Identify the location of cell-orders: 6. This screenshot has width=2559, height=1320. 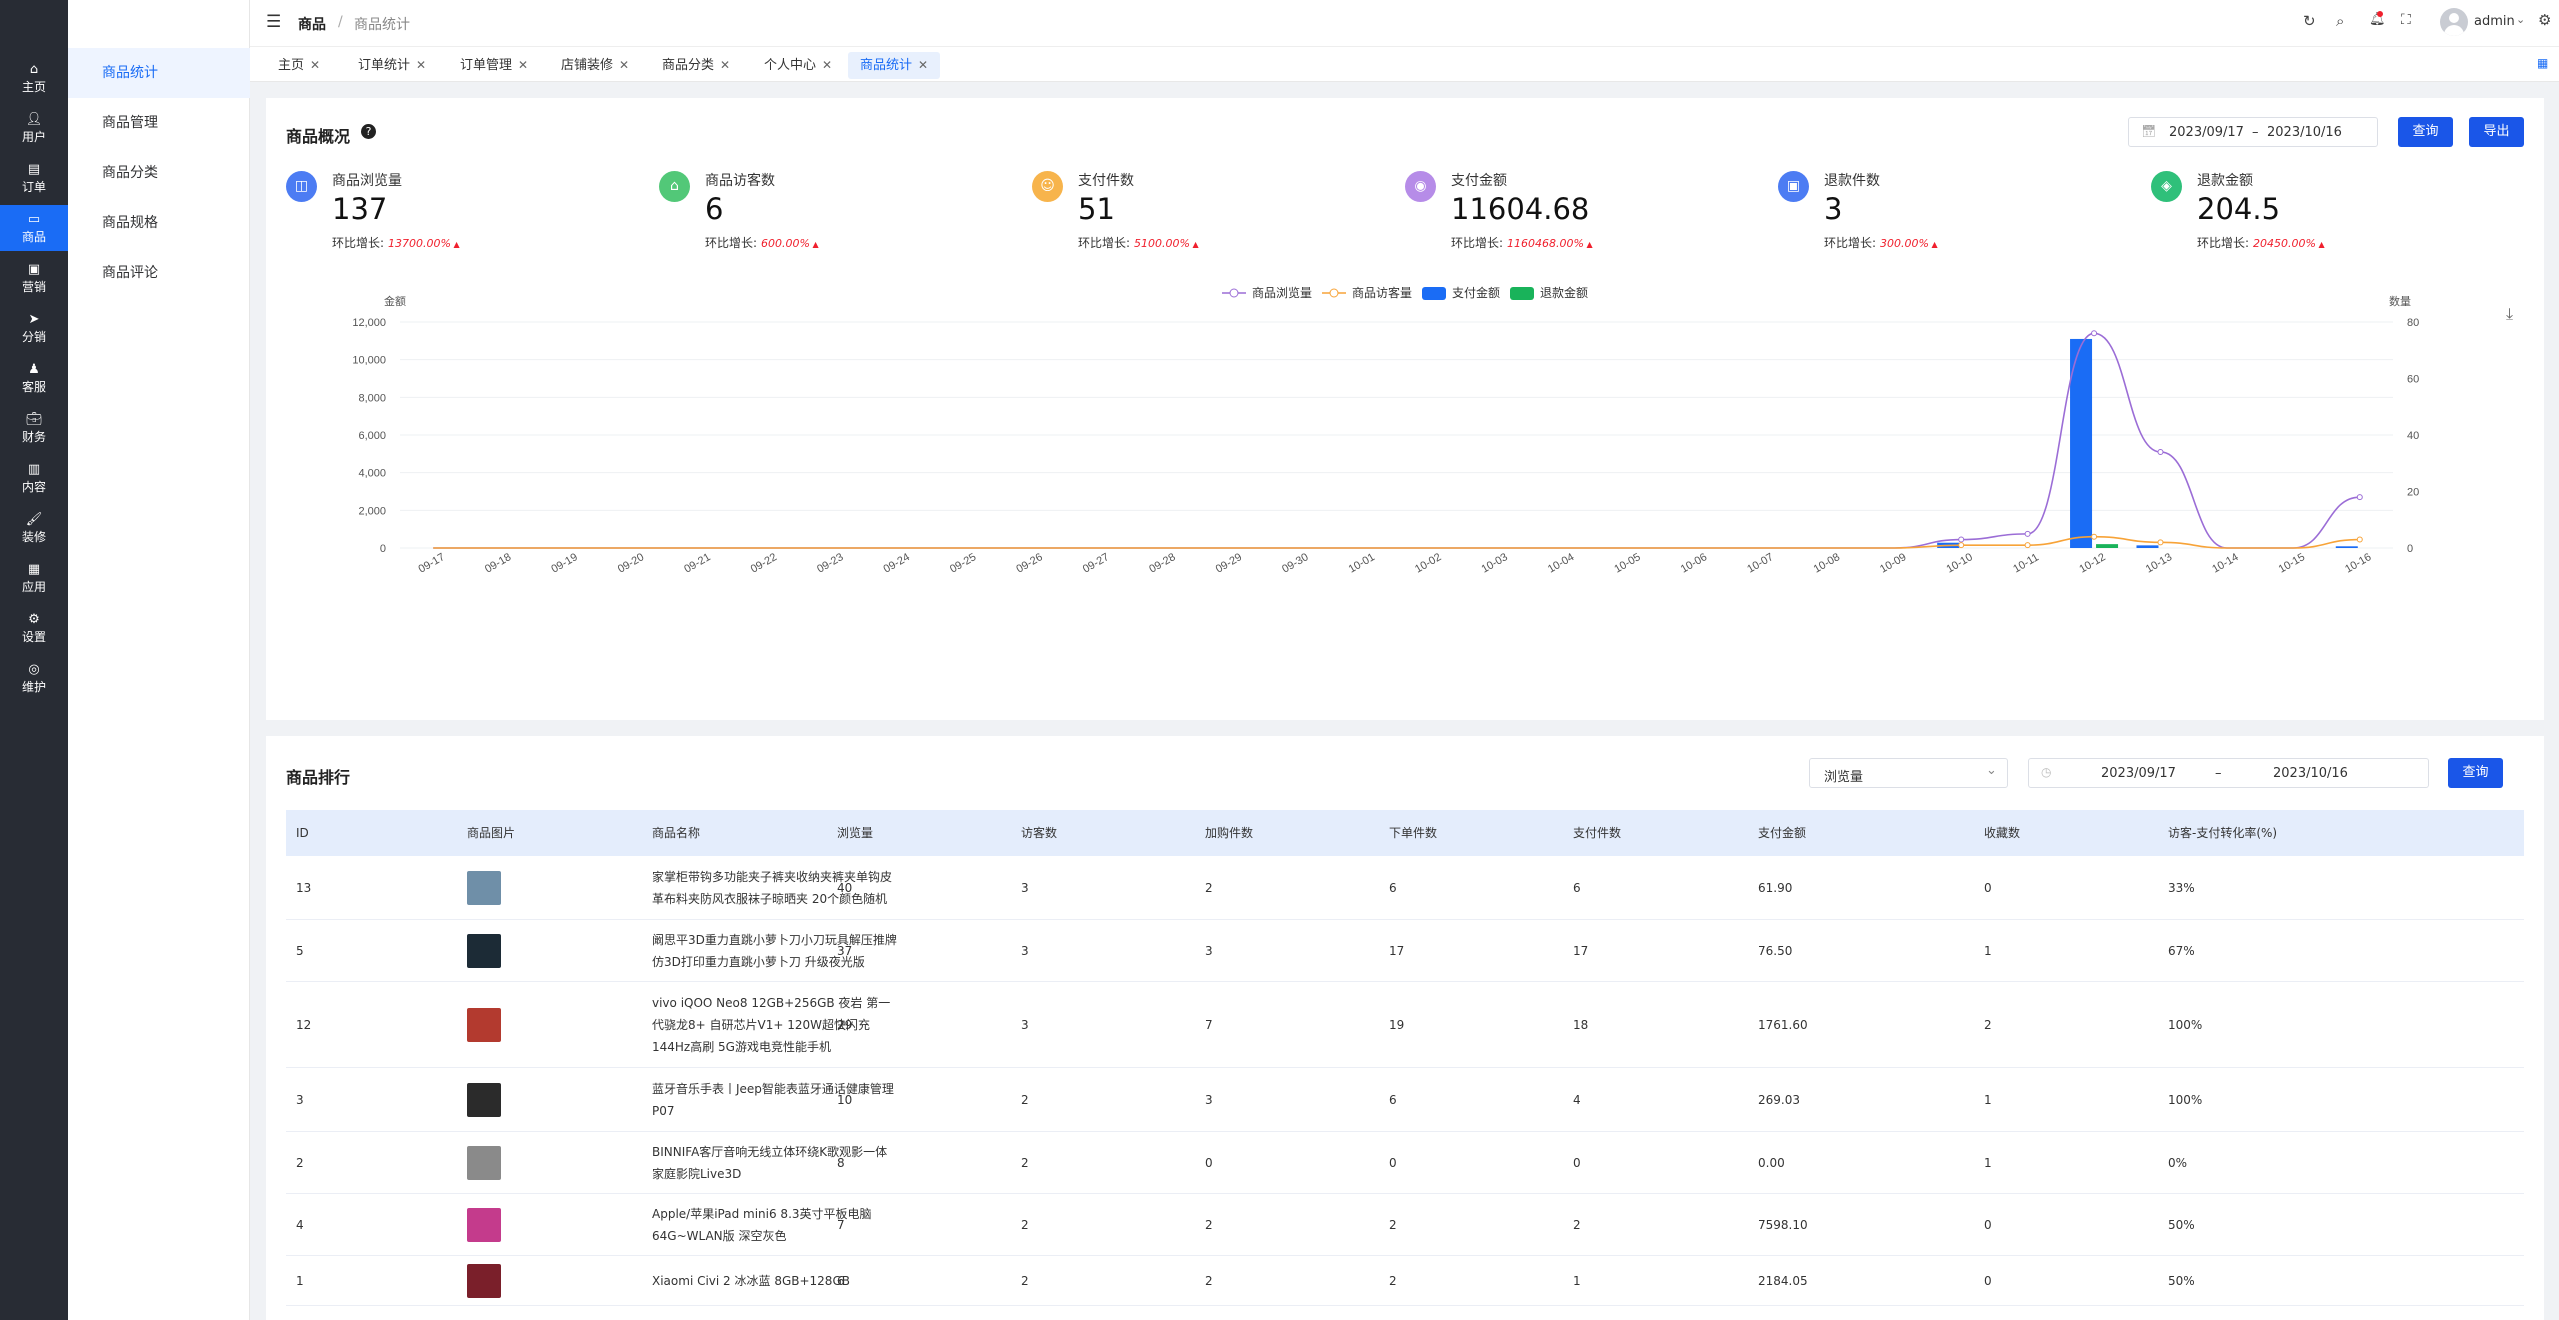
(1393, 888).